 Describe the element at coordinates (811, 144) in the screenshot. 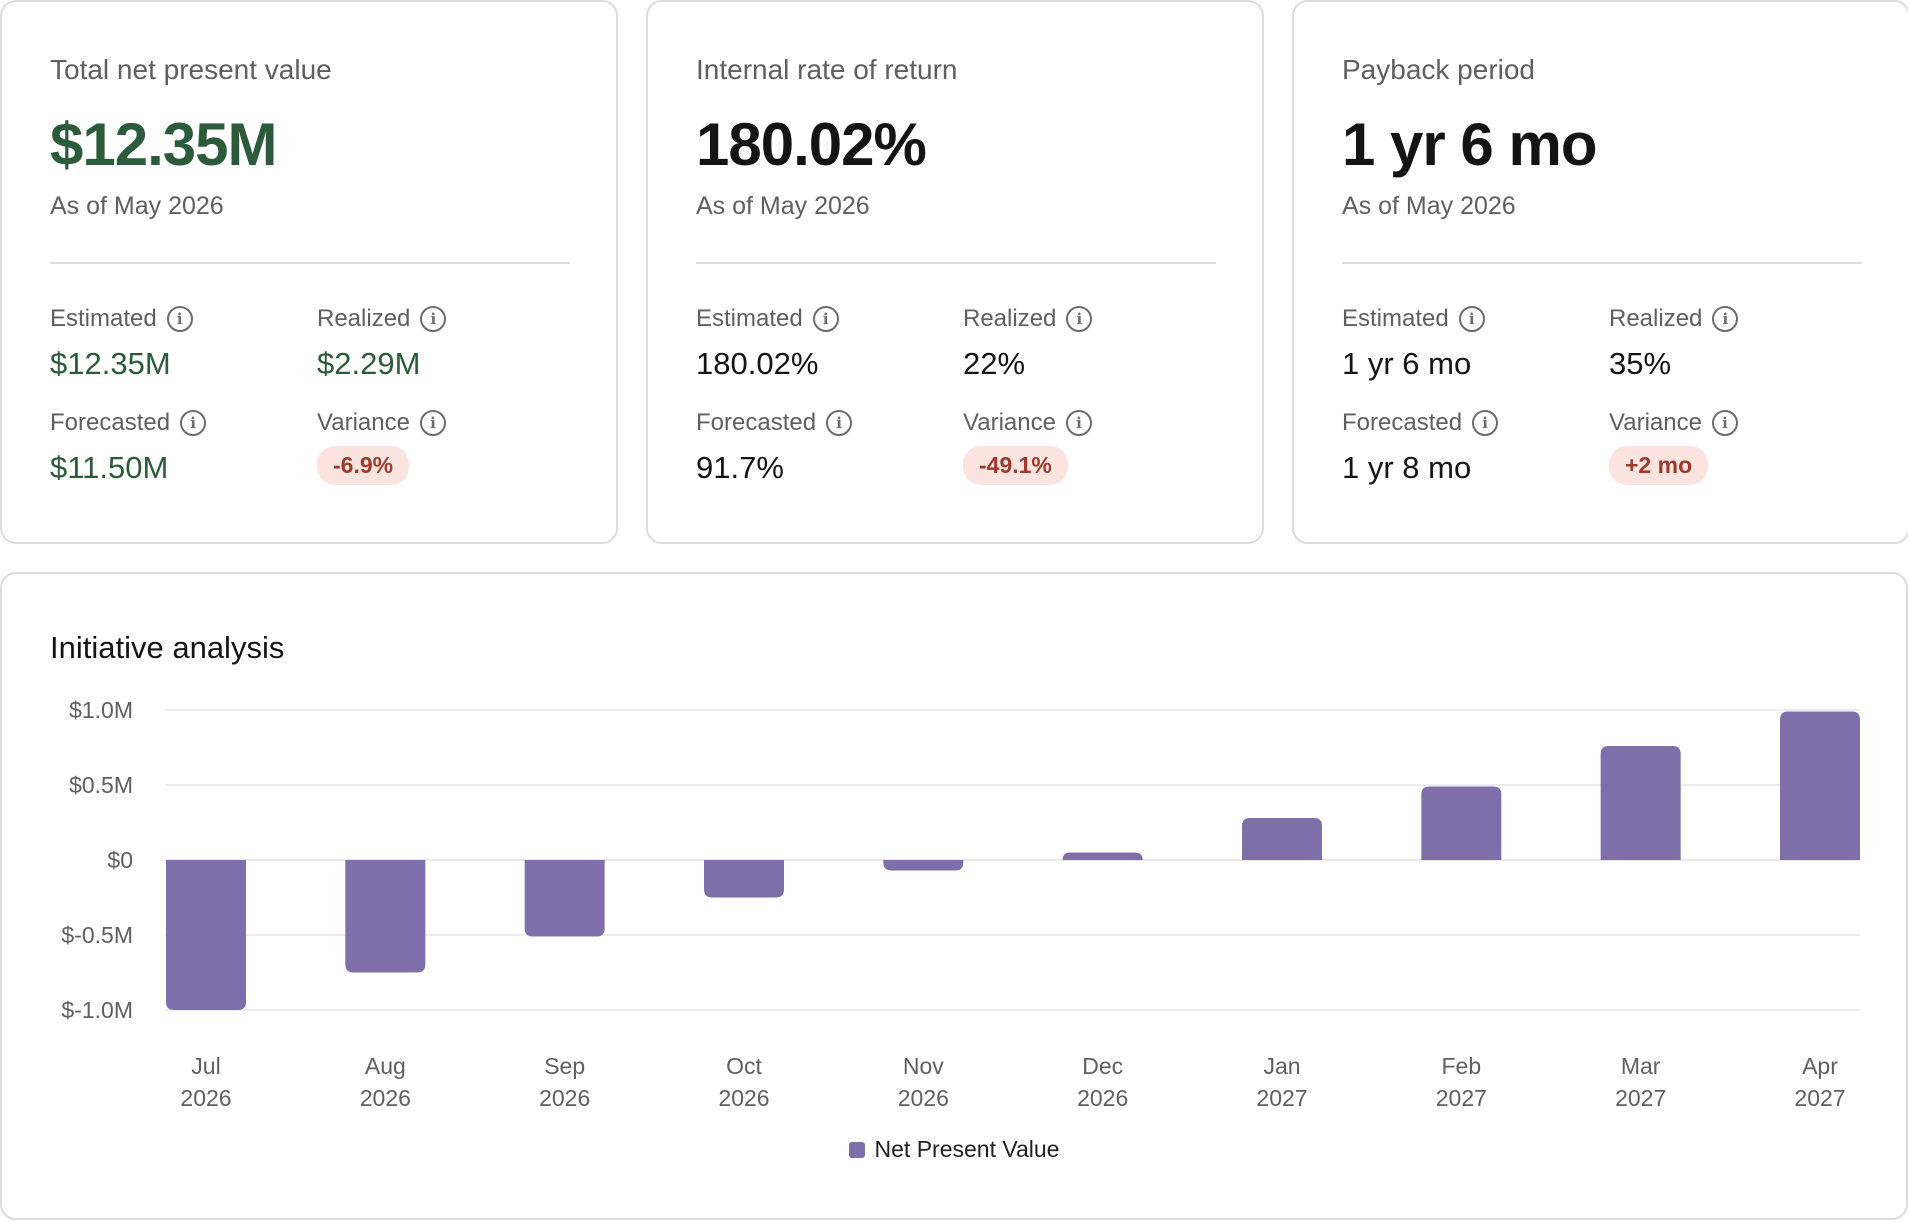

I see `metric-value: 180.02%` at that location.